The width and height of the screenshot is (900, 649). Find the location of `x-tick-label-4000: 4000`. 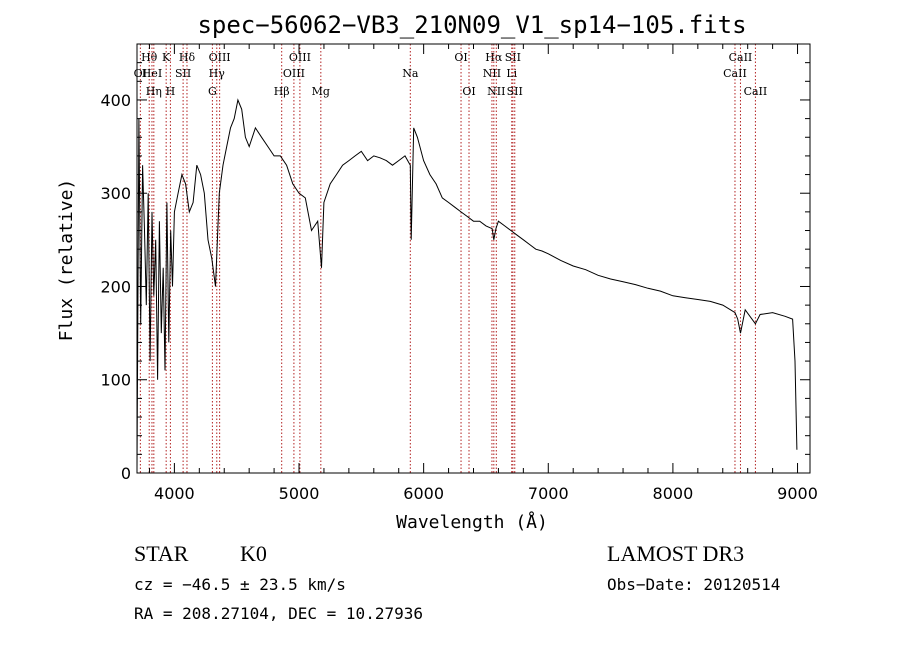

x-tick-label-4000: 4000 is located at coordinates (174, 493).